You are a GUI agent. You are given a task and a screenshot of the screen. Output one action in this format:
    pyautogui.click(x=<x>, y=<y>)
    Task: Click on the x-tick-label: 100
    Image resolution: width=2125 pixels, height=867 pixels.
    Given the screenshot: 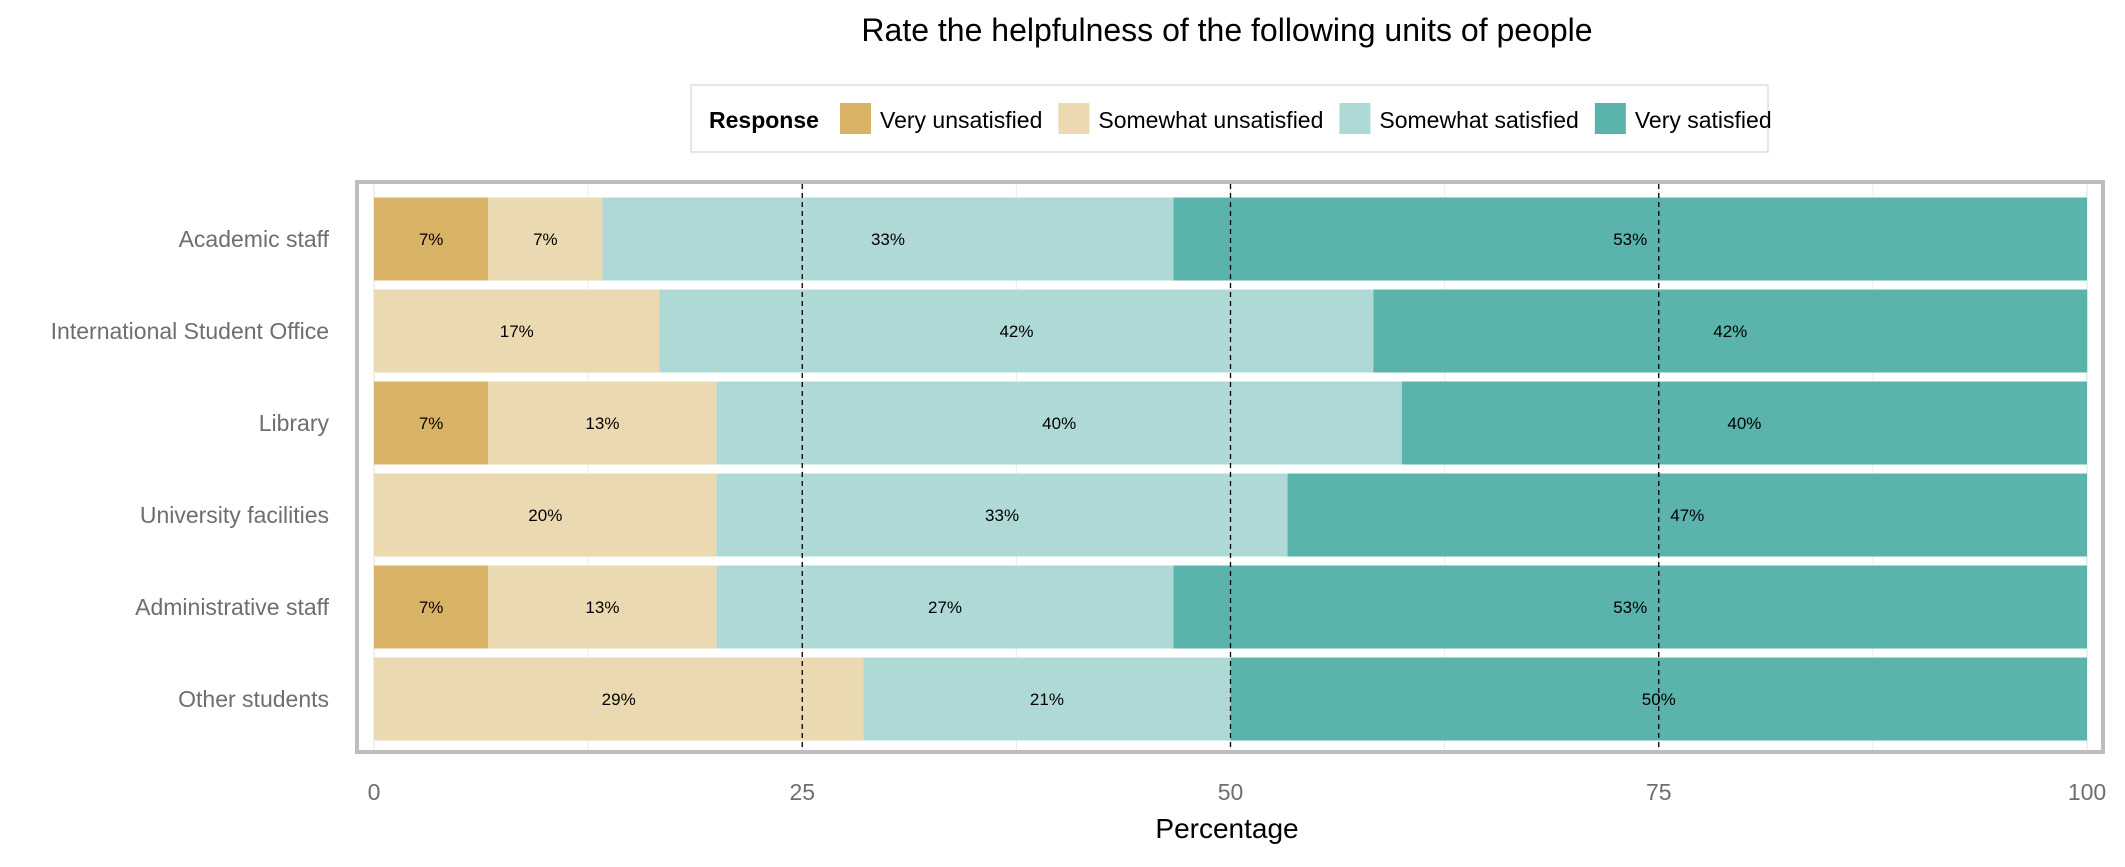 What is the action you would take?
    pyautogui.click(x=2087, y=792)
    